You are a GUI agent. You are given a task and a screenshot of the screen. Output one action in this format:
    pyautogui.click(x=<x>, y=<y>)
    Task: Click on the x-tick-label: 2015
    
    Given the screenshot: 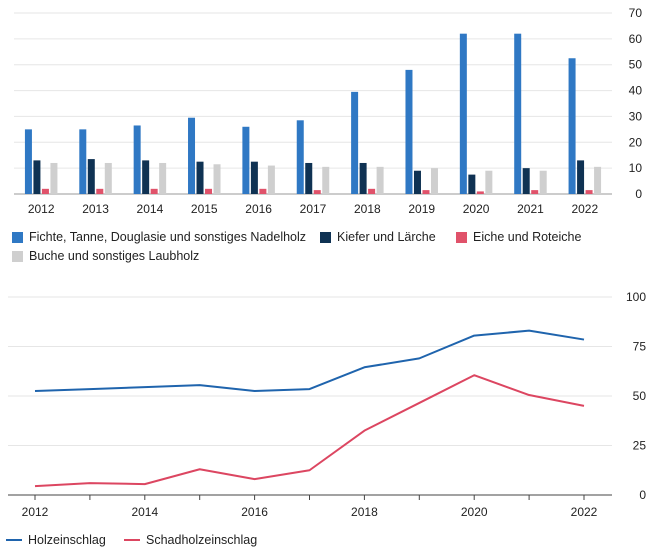 What is the action you would take?
    pyautogui.click(x=204, y=209)
    